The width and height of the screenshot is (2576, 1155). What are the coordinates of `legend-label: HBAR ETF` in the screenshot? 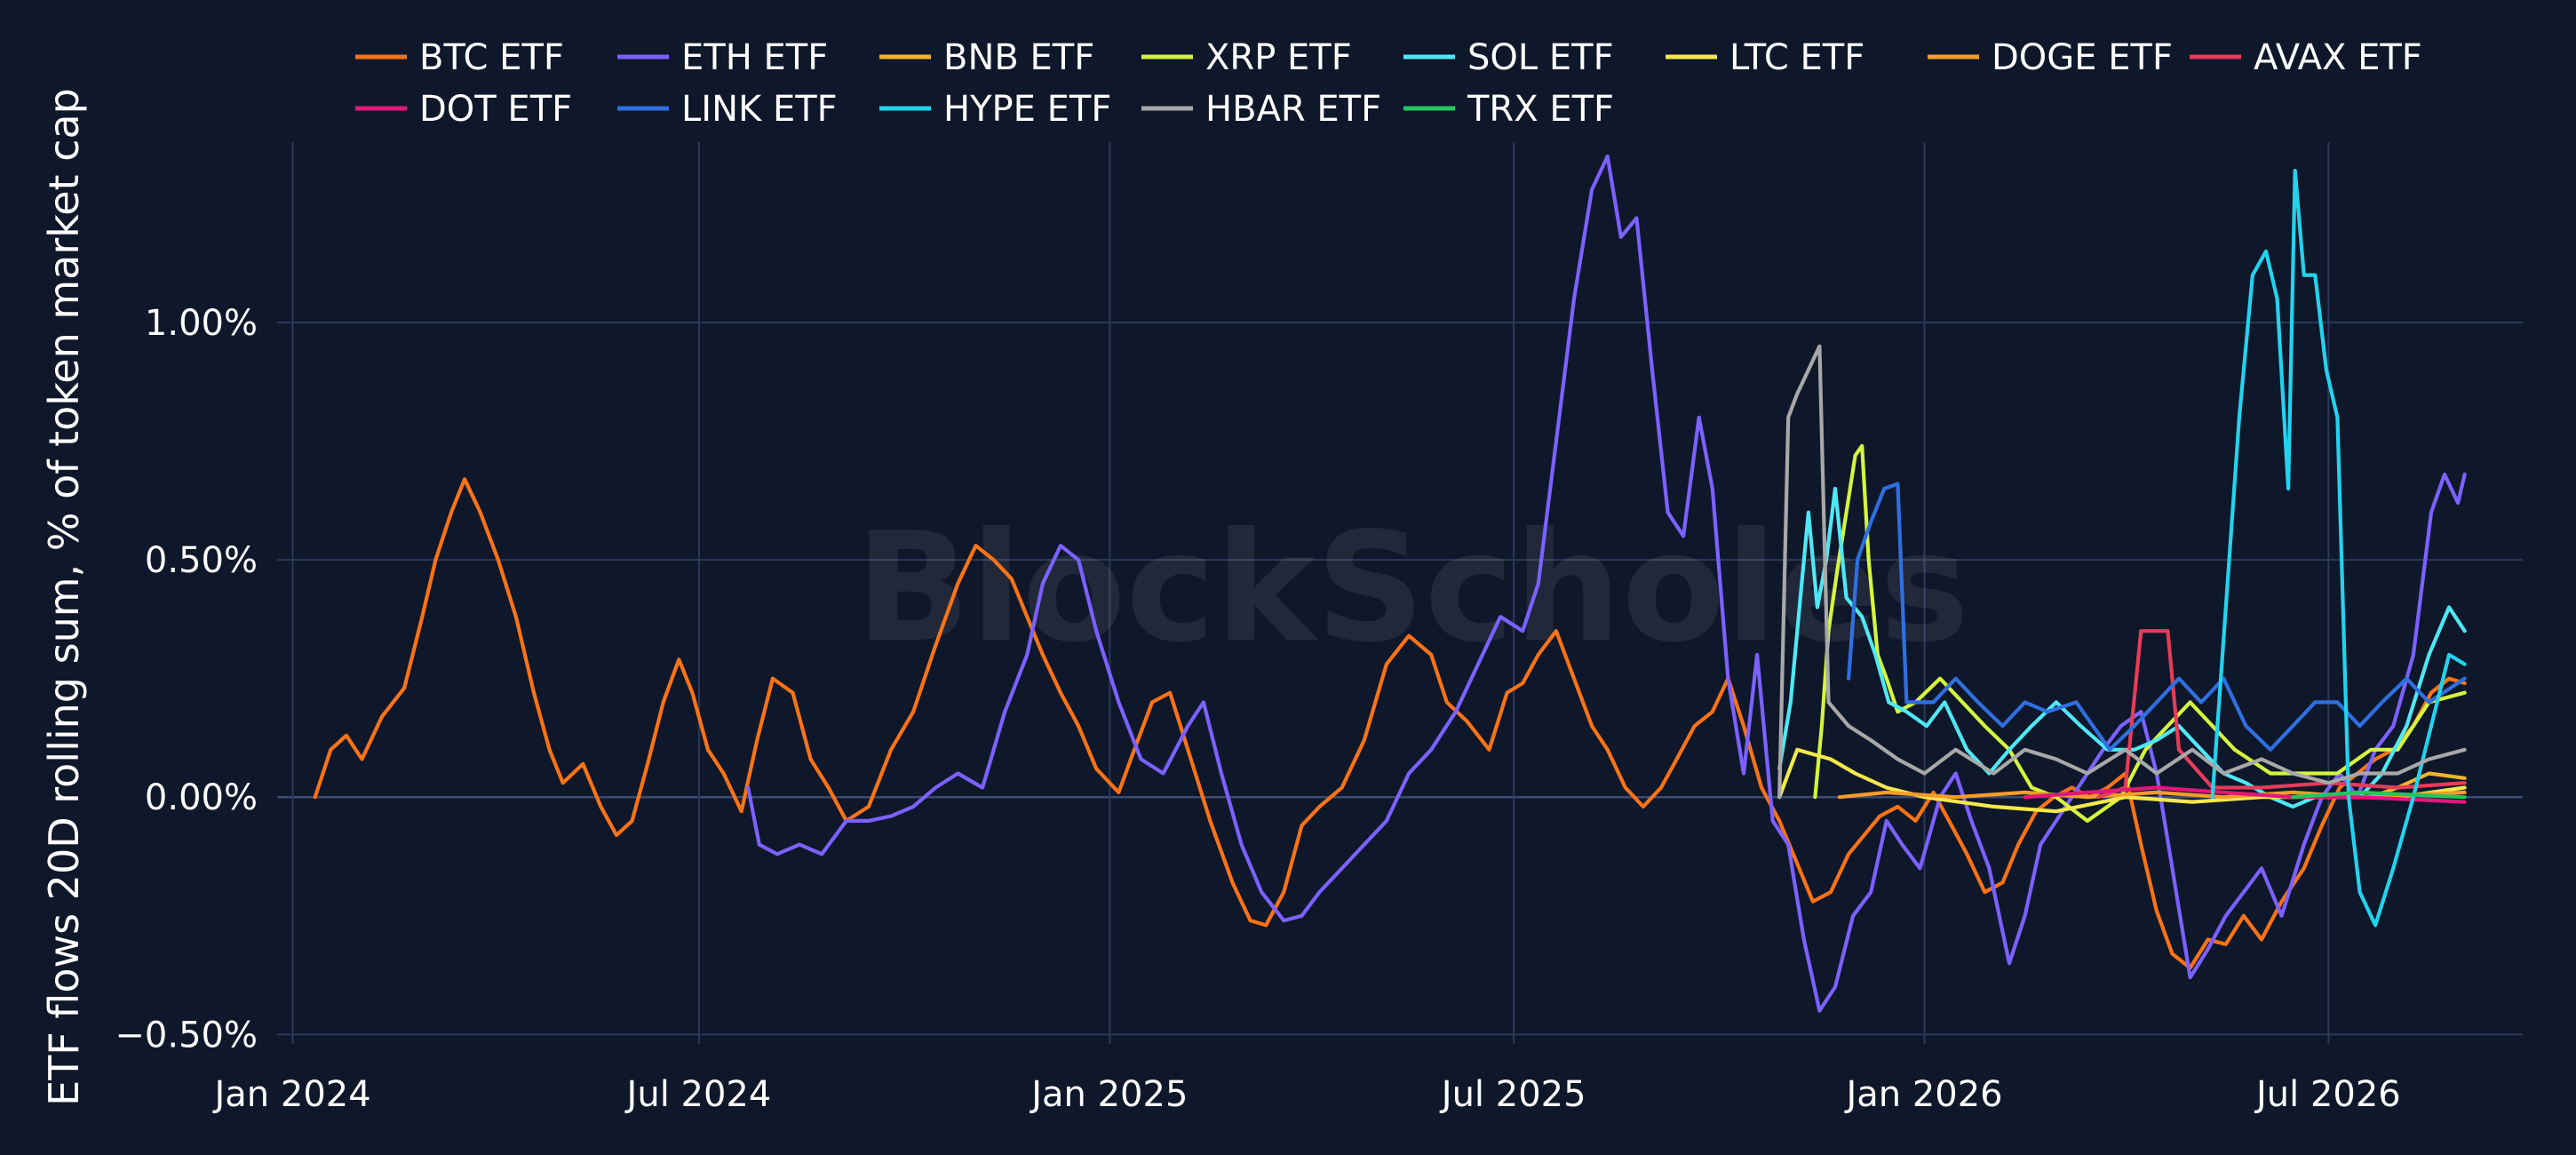 It's located at (1293, 109).